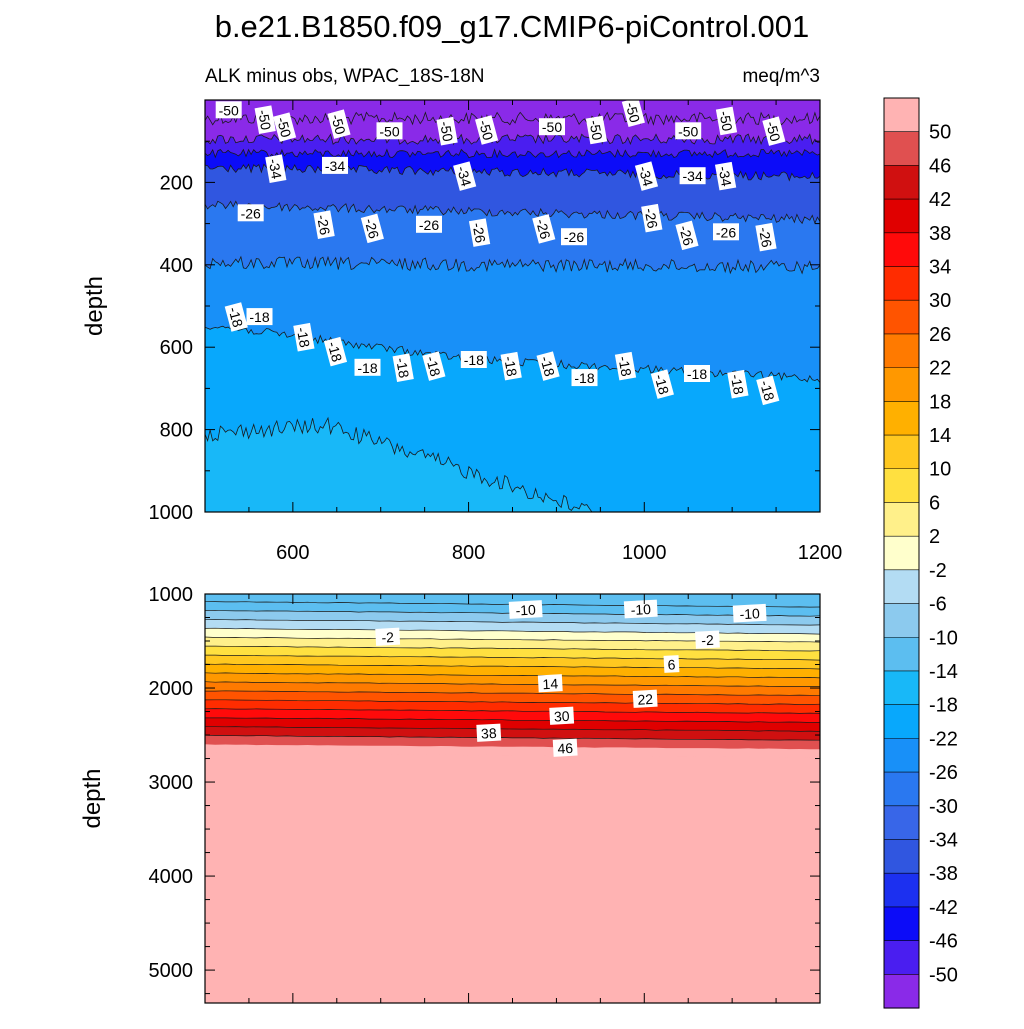 The width and height of the screenshot is (1024, 1029). What do you see at coordinates (940, 166) in the screenshot?
I see `colorbar-label: 46` at bounding box center [940, 166].